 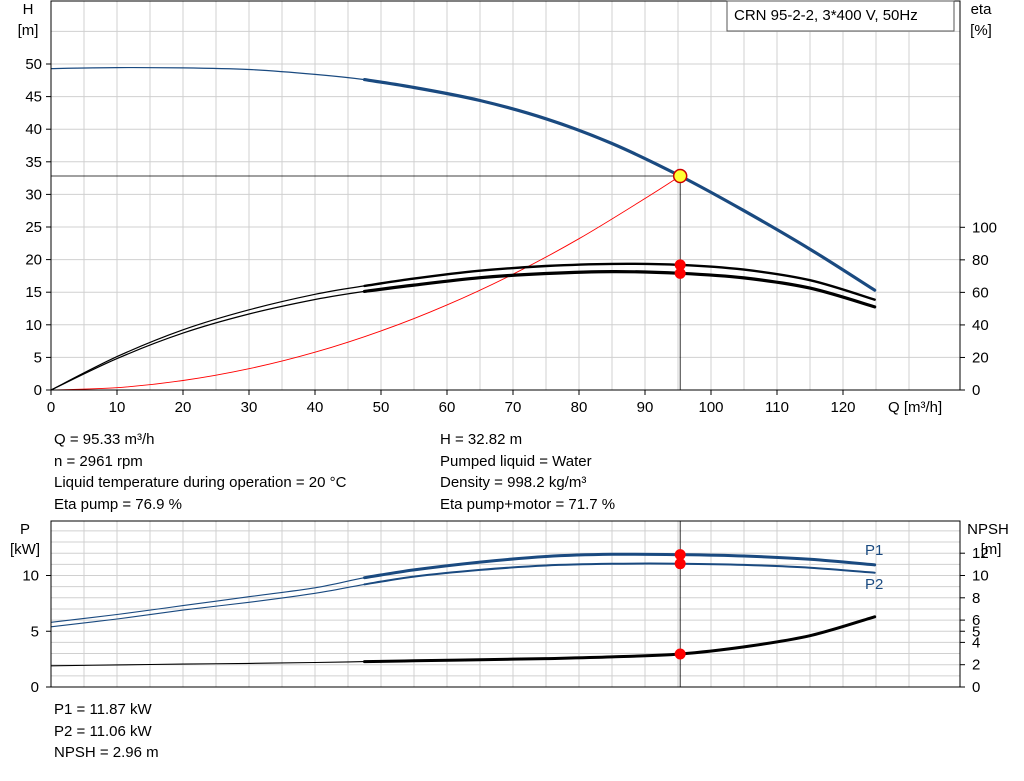 I want to click on info-p1: P1 = 11.87 kW, so click(x=103, y=709).